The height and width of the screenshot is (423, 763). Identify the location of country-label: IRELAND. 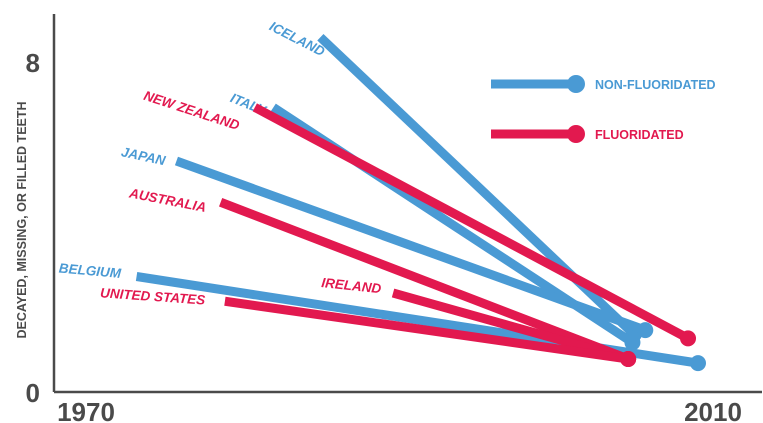
(351, 285).